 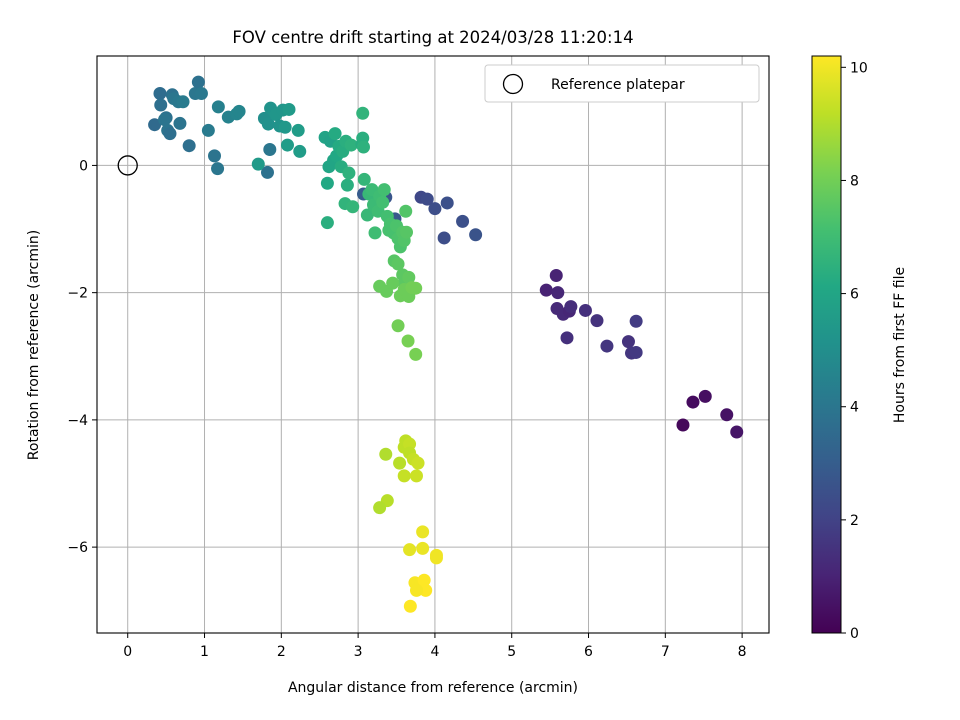 What do you see at coordinates (358, 652) in the screenshot?
I see `x-tick-label: 3` at bounding box center [358, 652].